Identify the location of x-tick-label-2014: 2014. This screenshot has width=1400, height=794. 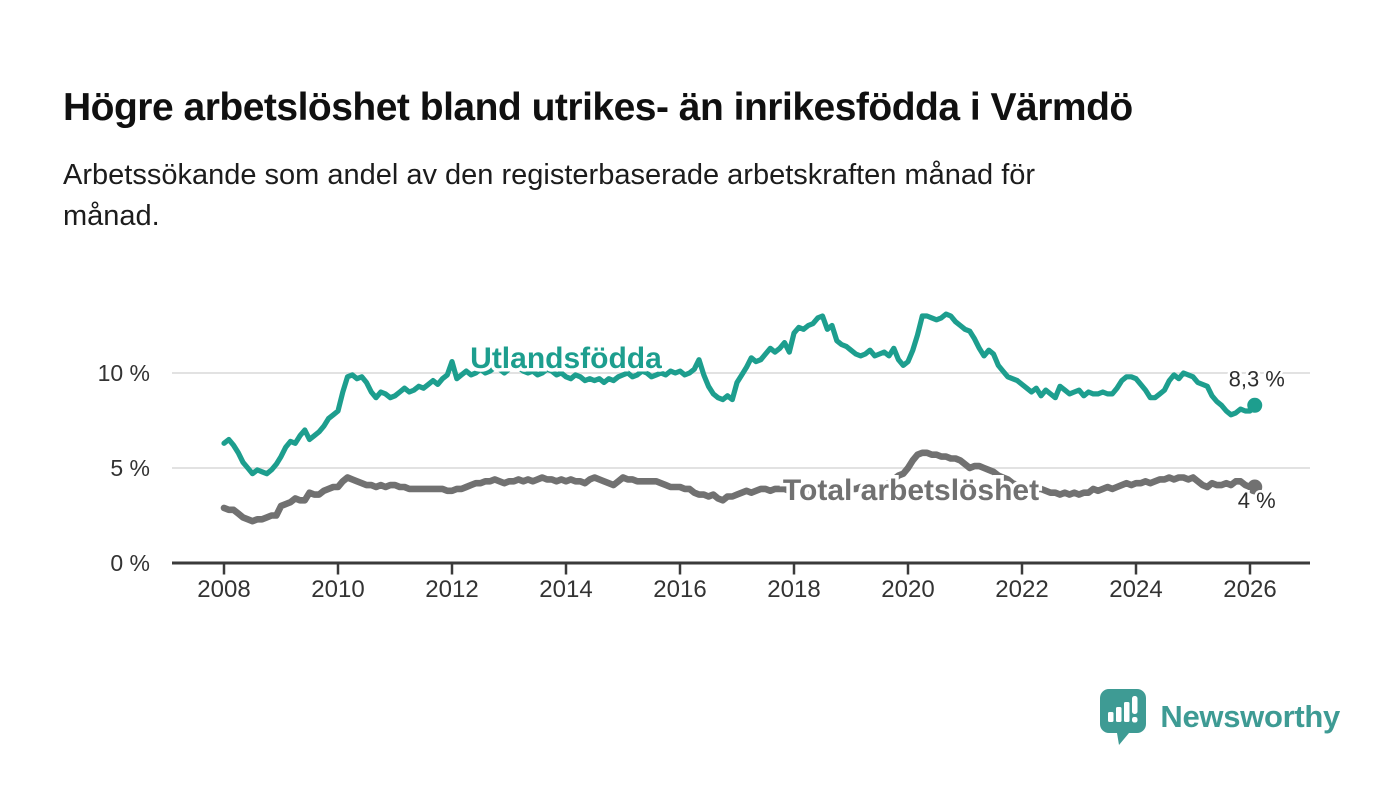
(565, 589).